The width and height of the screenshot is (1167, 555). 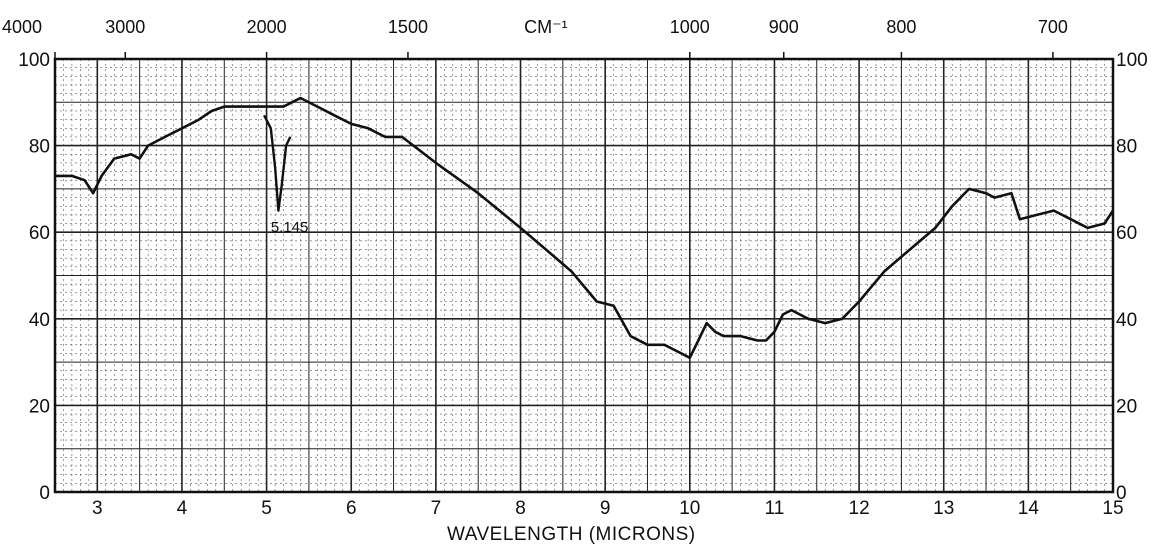 I want to click on y-tick-label-right: 80, so click(x=1126, y=147).